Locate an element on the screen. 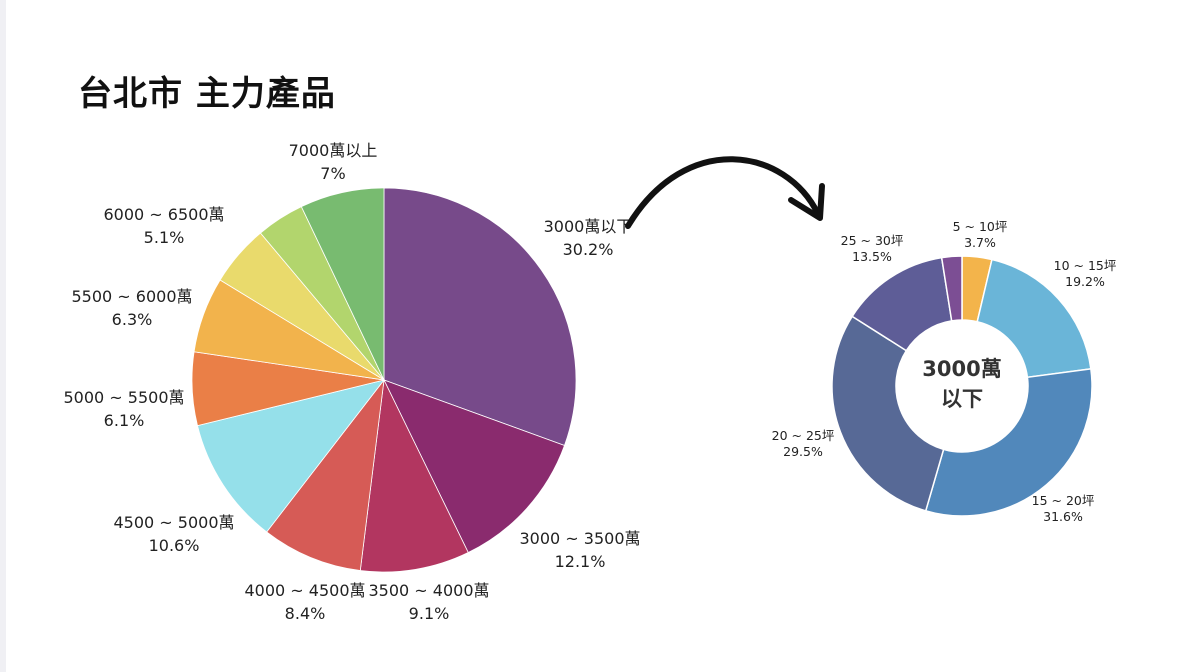 Image resolution: width=1200 pixels, height=672 pixels. pie-value-4: 10.6% is located at coordinates (174, 545).